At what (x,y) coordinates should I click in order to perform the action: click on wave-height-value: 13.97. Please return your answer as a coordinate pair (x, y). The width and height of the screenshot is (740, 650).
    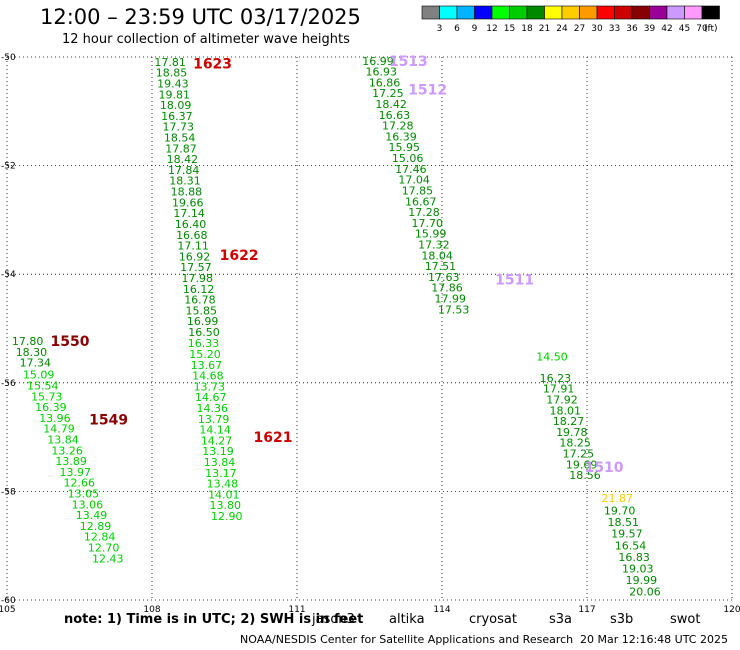
    Looking at the image, I should click on (75, 472).